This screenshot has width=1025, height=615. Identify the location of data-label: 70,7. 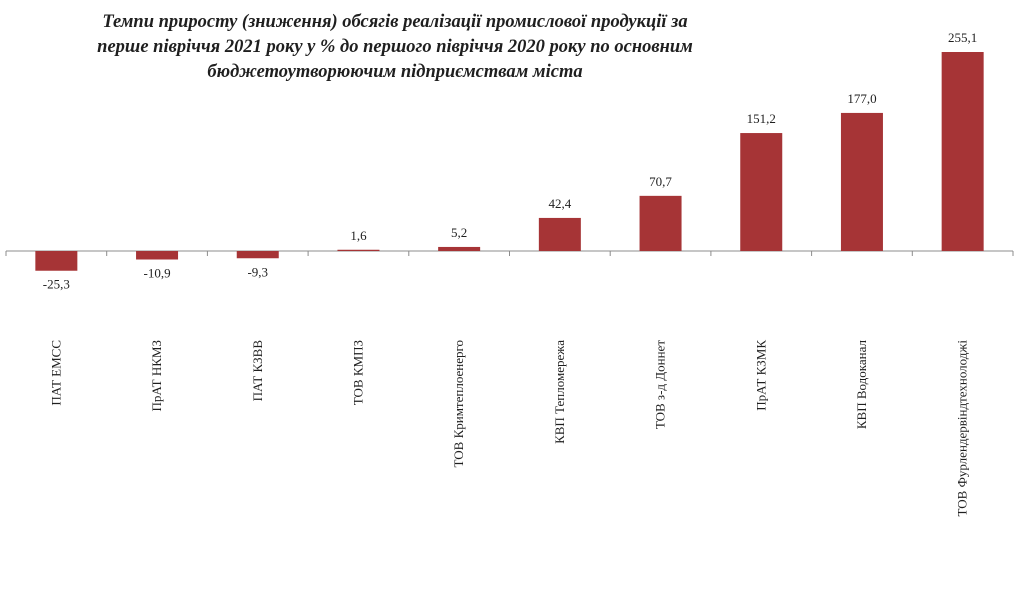
(660, 181).